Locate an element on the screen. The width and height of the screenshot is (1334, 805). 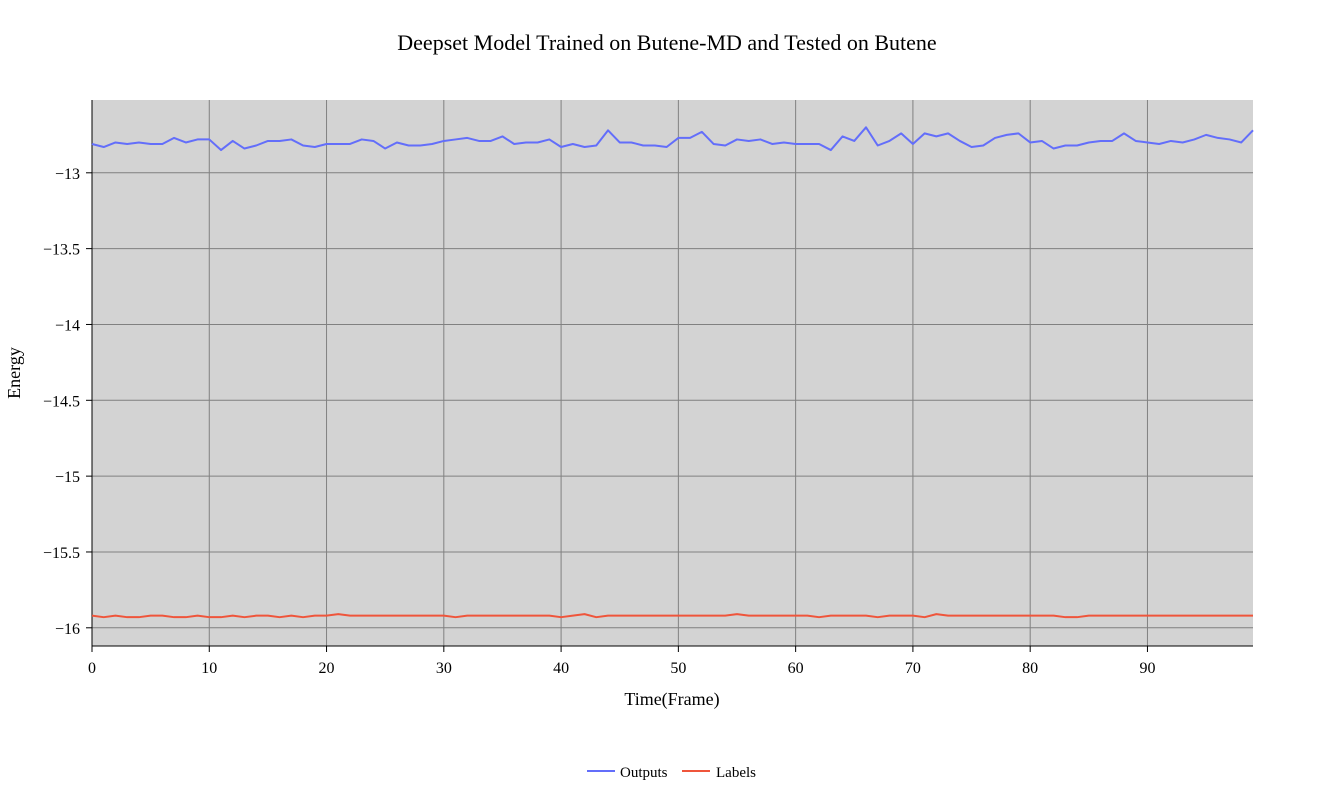
y-tick-label-5: −15.5 is located at coordinates (61, 553).